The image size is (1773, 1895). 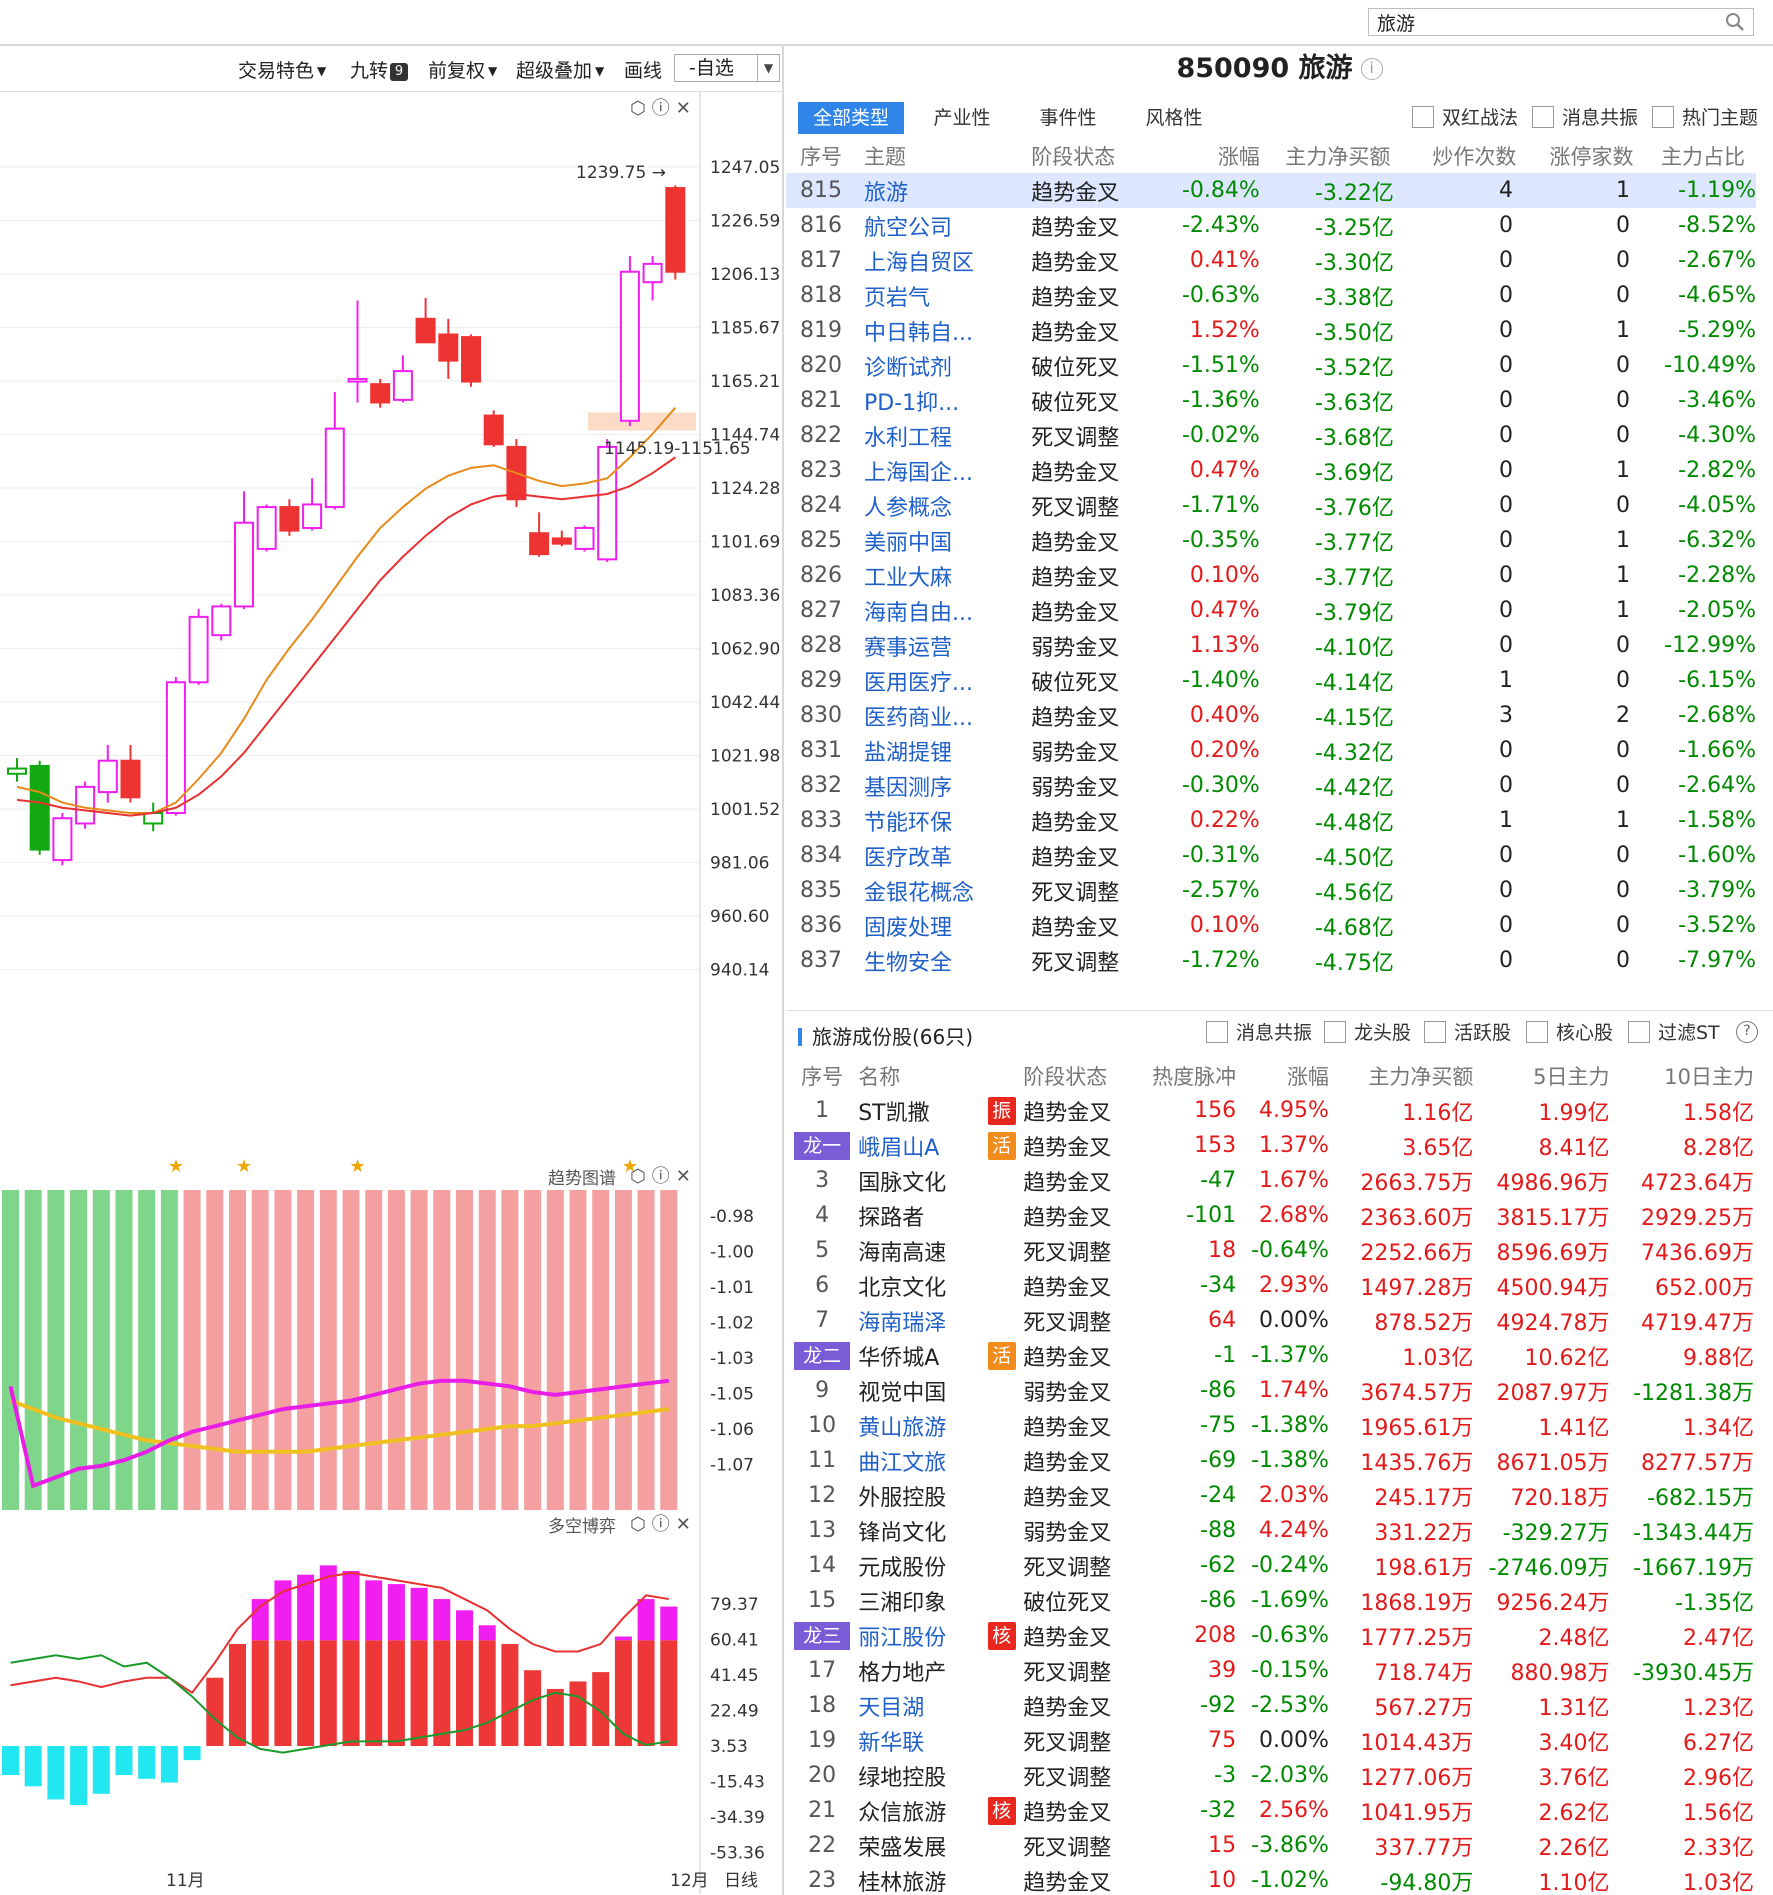 I want to click on stock-row: 12 外服控股 趋势金叉 -24 2.03% 245.17万 720.18万 -682.15万, so click(x=1276, y=1495).